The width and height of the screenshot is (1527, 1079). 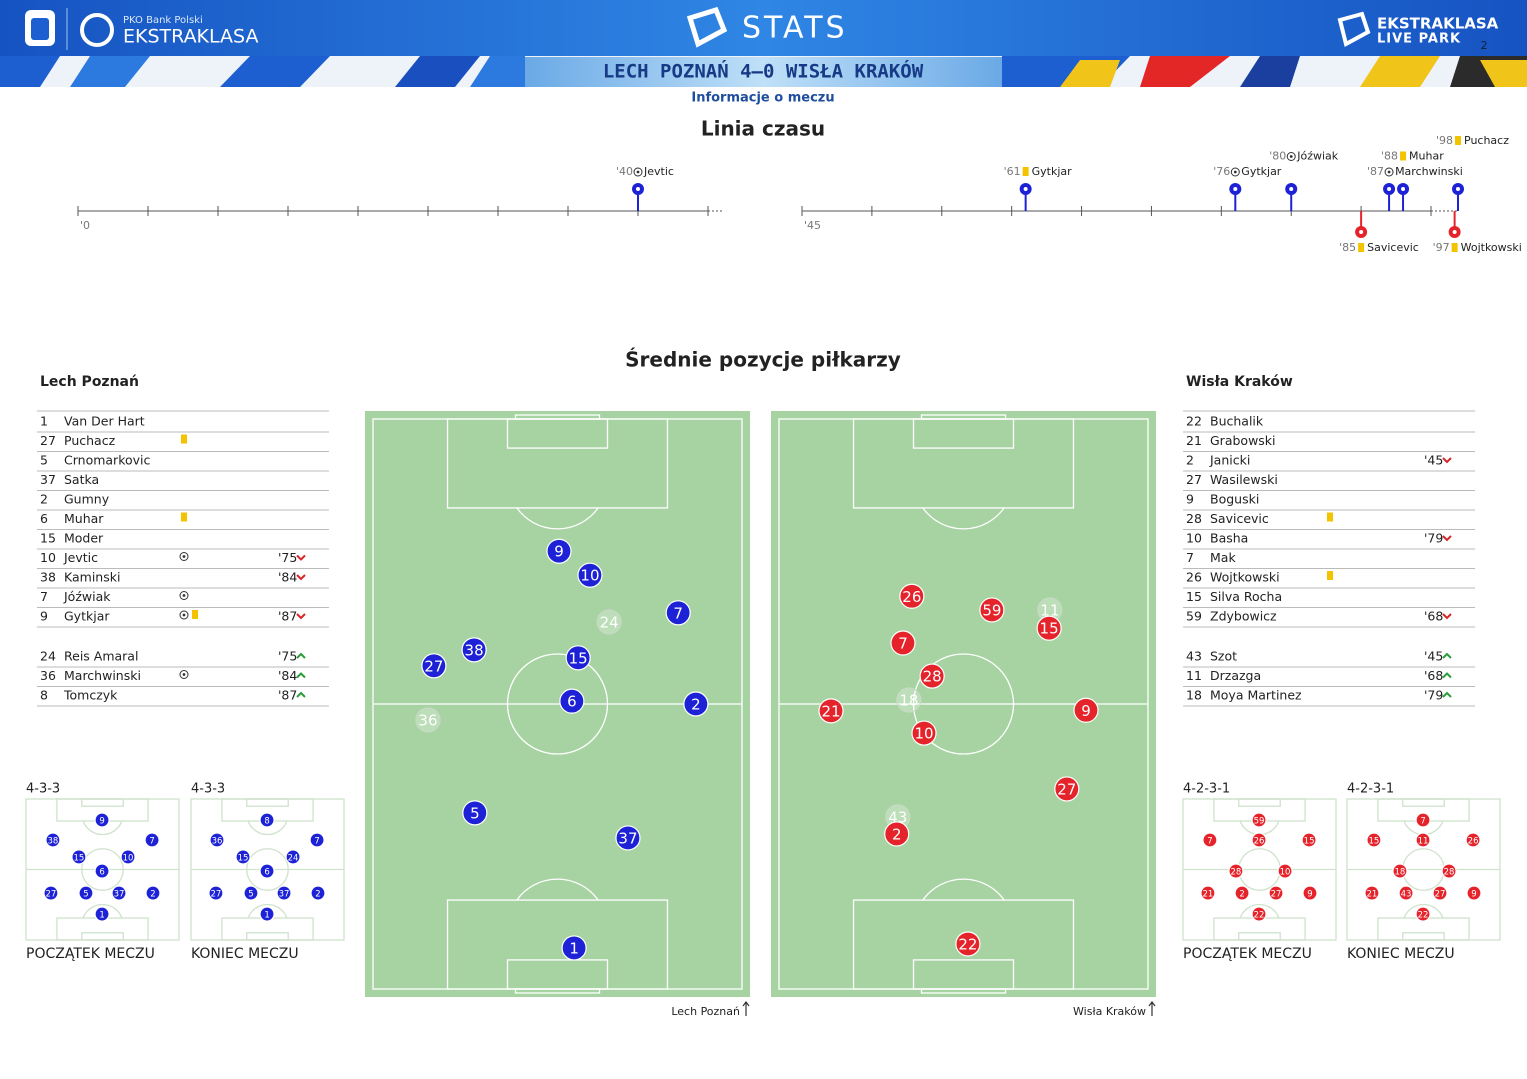 I want to click on substitution-minute: '45, so click(x=1433, y=460).